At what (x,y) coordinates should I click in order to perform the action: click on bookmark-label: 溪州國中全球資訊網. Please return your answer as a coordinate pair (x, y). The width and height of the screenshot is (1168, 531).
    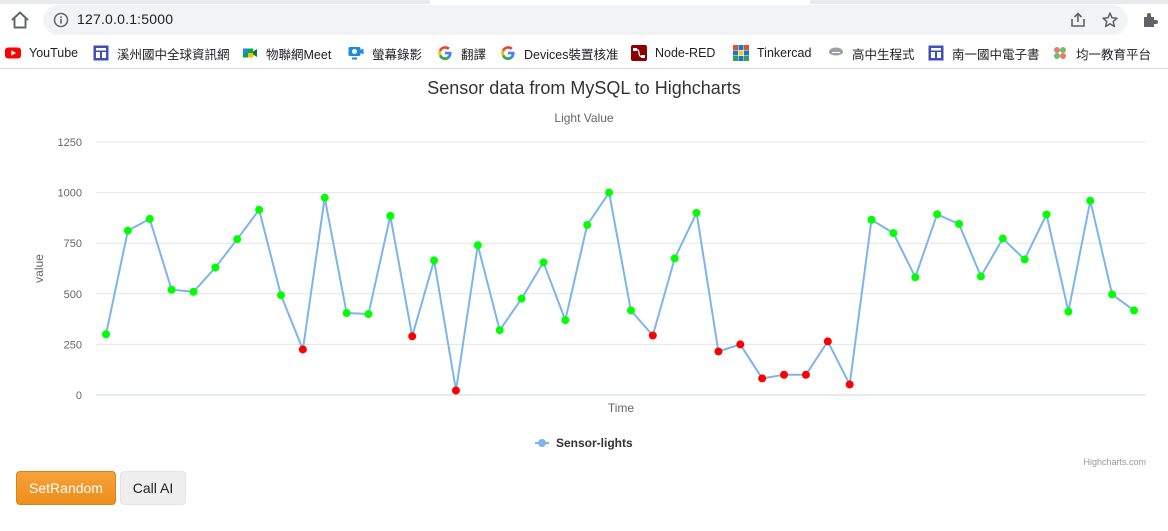
    Looking at the image, I should click on (173, 54).